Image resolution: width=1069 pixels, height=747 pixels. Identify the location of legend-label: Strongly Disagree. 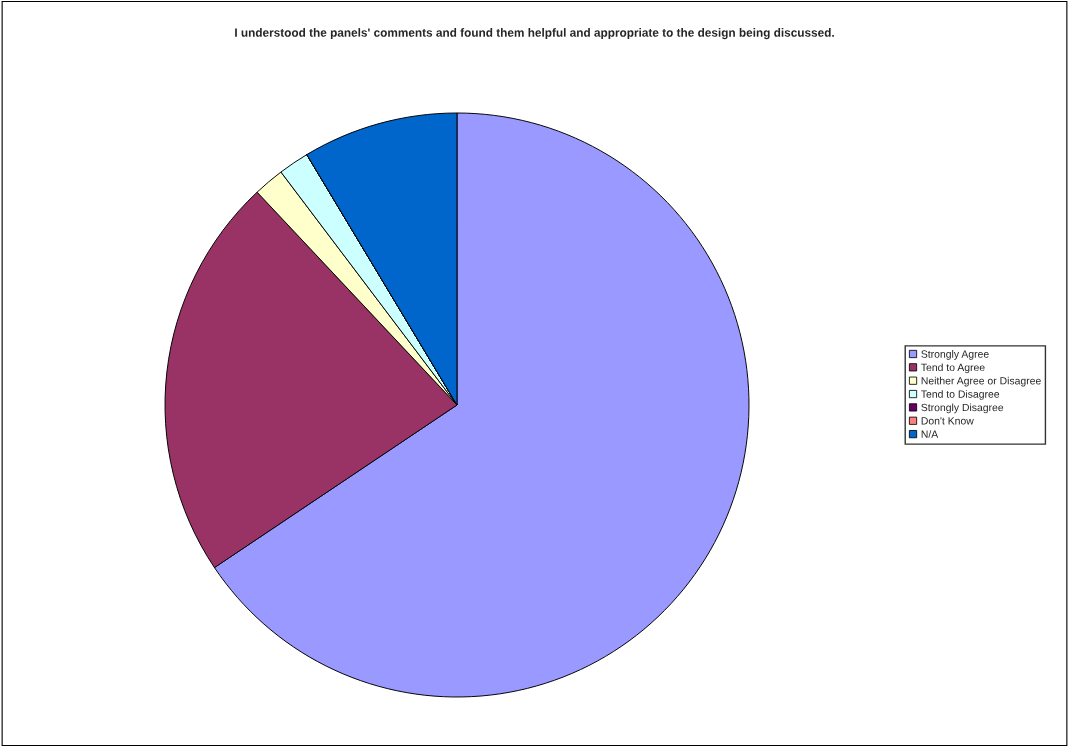
(962, 408).